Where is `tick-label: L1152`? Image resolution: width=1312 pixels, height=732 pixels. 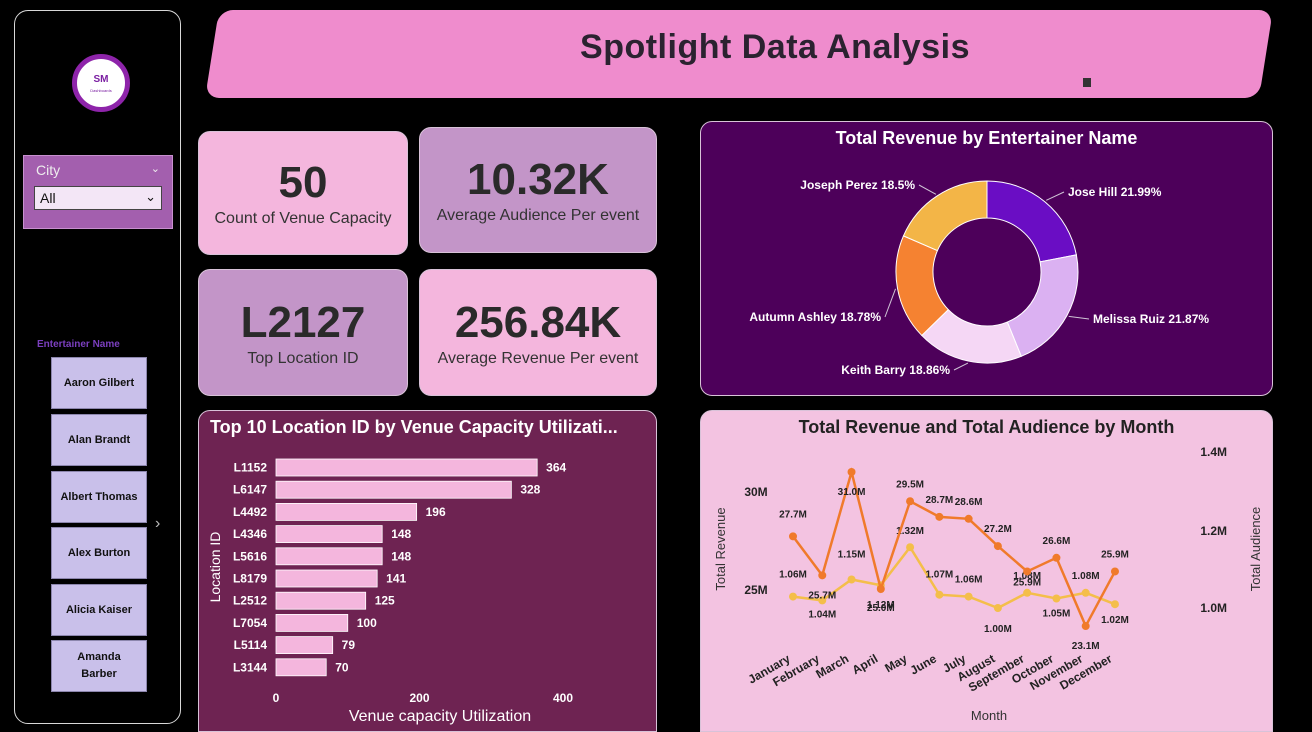 tick-label: L1152 is located at coordinates (251, 468).